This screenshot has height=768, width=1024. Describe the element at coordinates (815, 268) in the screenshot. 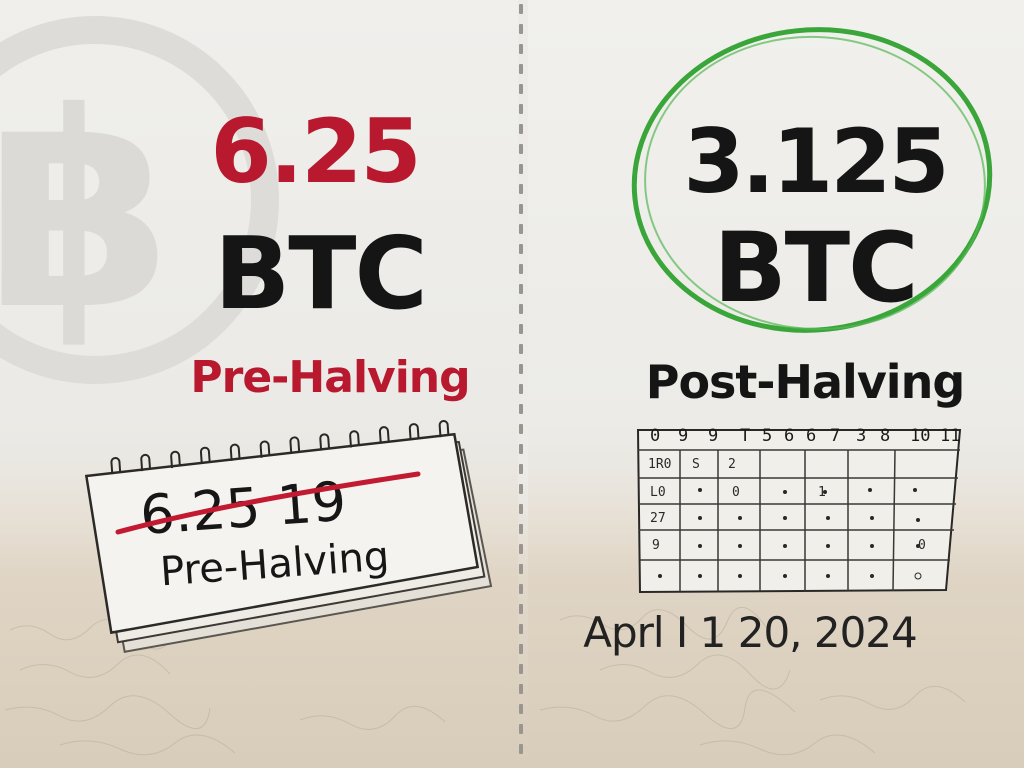

I see `post-halving-unit: BTC` at that location.